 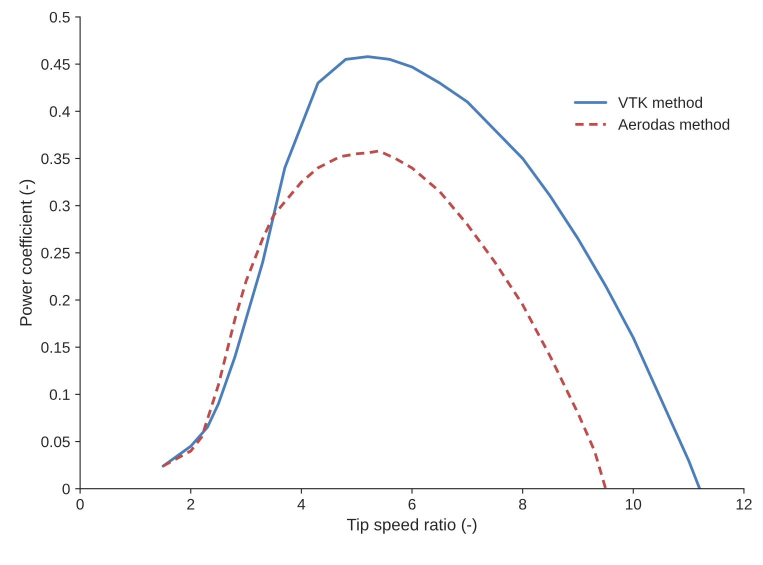 I want to click on y-tick-label: 0.05, so click(x=55, y=442).